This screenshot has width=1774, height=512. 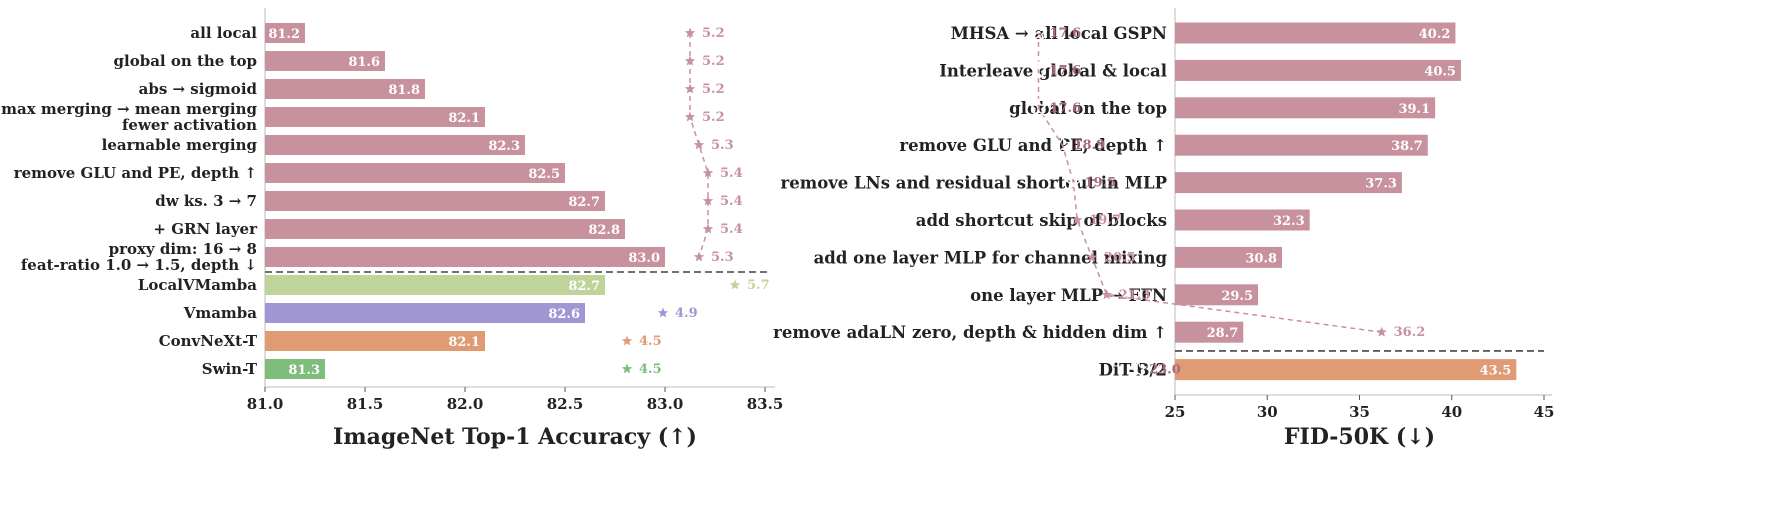 What do you see at coordinates (365, 404) in the screenshot?
I see `left-x-tick-label: 81.5` at bounding box center [365, 404].